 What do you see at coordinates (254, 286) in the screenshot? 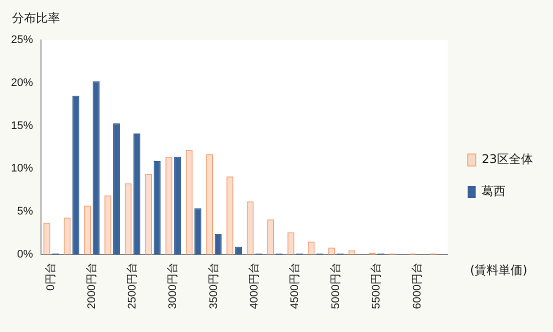
I see `x-tick-label: 4000円台` at bounding box center [254, 286].